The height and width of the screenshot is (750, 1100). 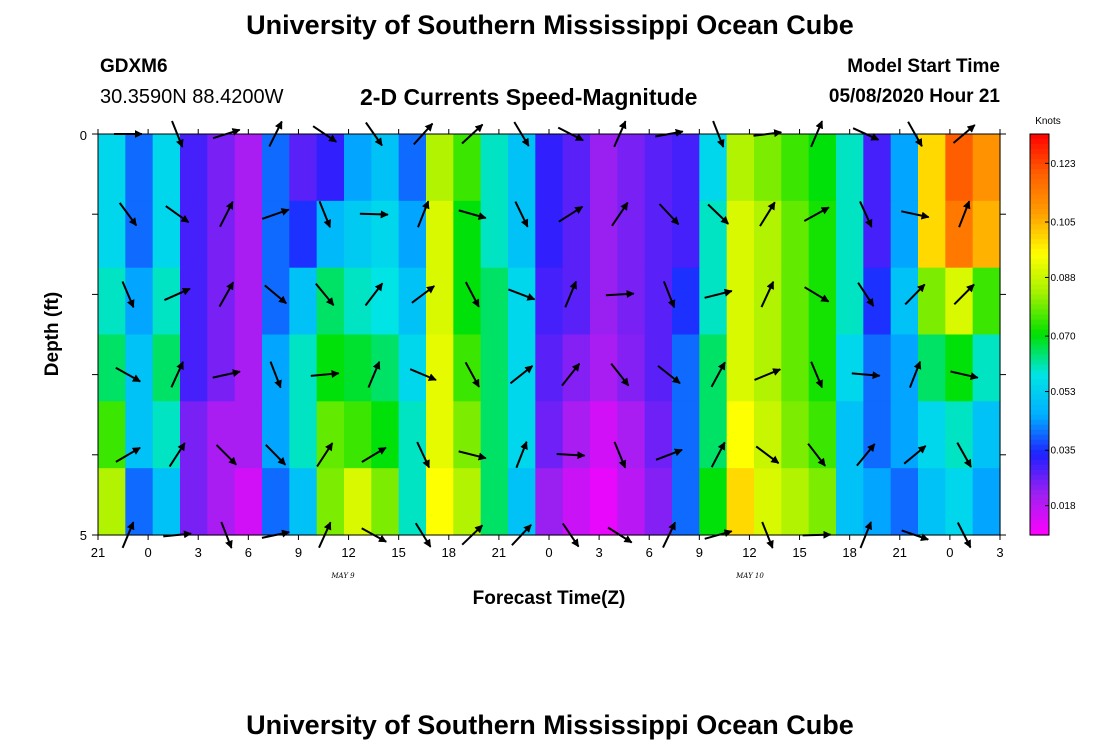 What do you see at coordinates (999, 552) in the screenshot?
I see `x-tick-label: 3` at bounding box center [999, 552].